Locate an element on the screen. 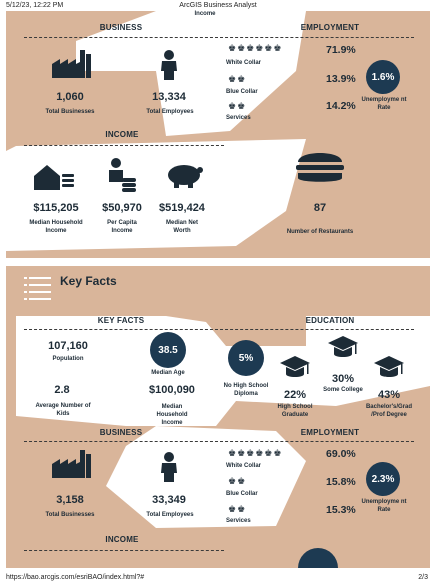 Image resolution: width=436 pixels, height=588 pixels. blue-collar-label-2: Blue Collar is located at coordinates (242, 494).